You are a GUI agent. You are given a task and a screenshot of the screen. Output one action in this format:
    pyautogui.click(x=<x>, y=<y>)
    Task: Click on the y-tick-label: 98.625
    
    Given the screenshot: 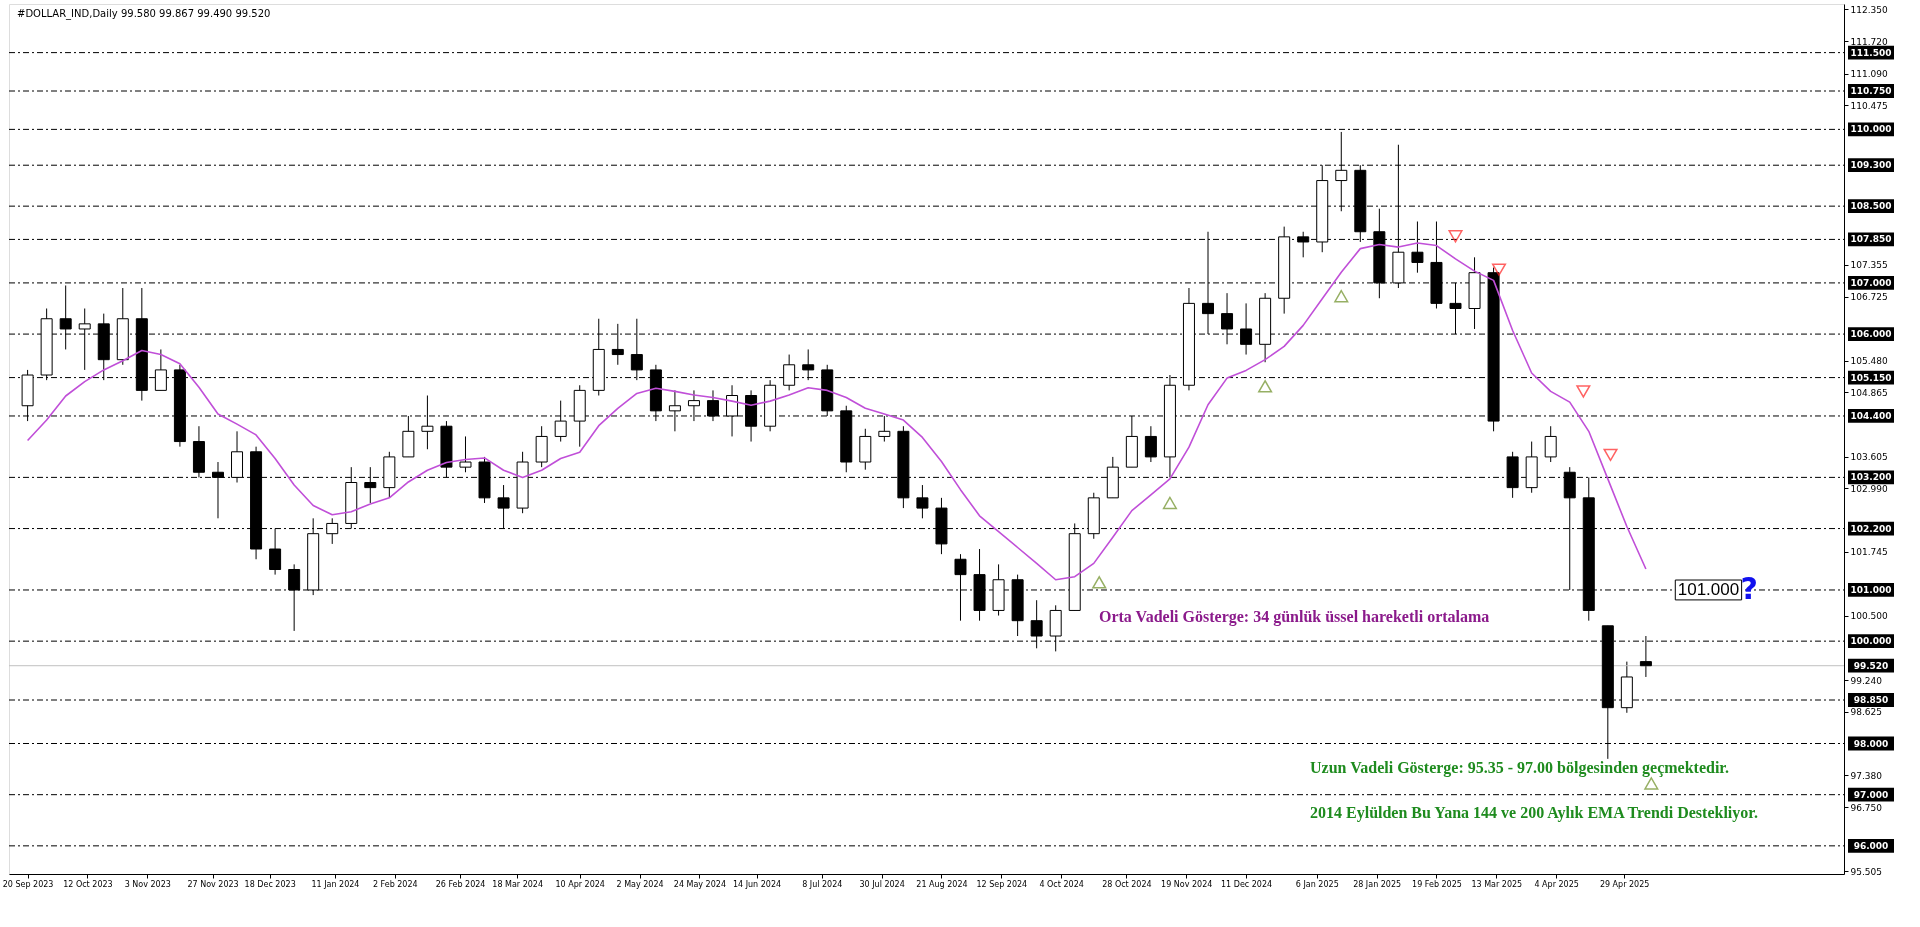 What is the action you would take?
    pyautogui.click(x=1866, y=712)
    